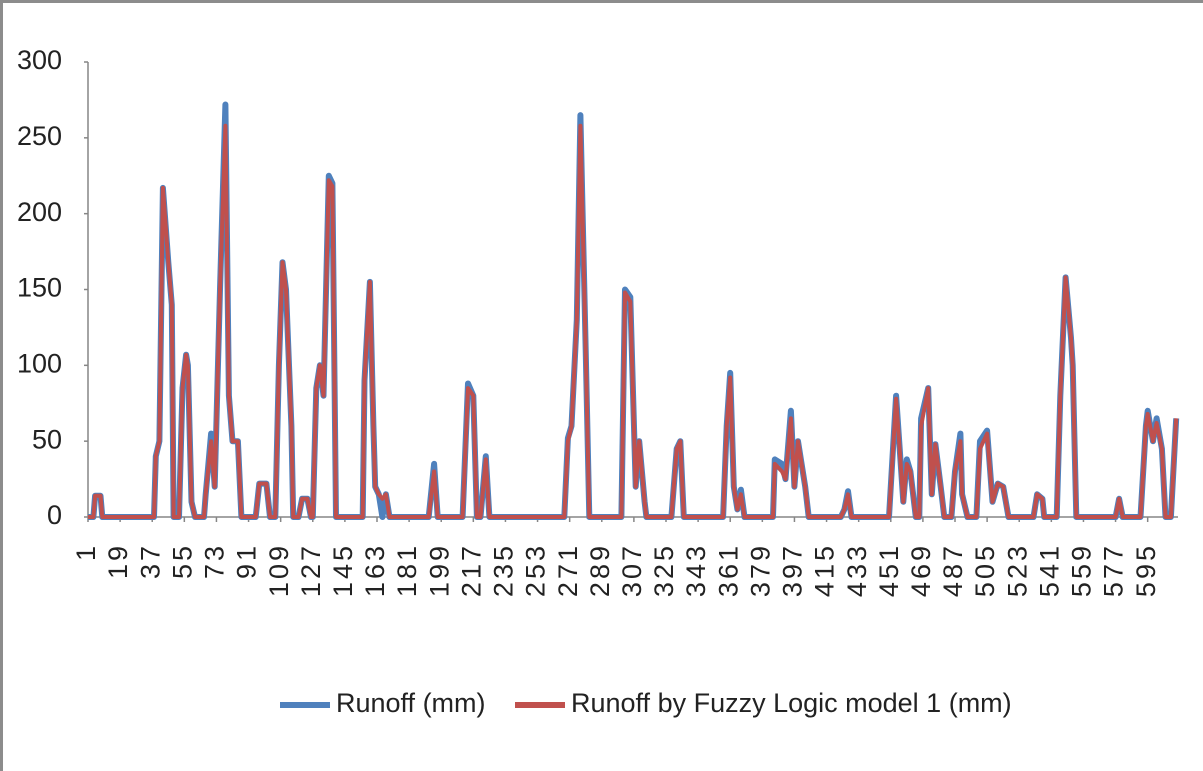 This screenshot has width=1203, height=771. What do you see at coordinates (150, 561) in the screenshot?
I see `x-tick-label: 37` at bounding box center [150, 561].